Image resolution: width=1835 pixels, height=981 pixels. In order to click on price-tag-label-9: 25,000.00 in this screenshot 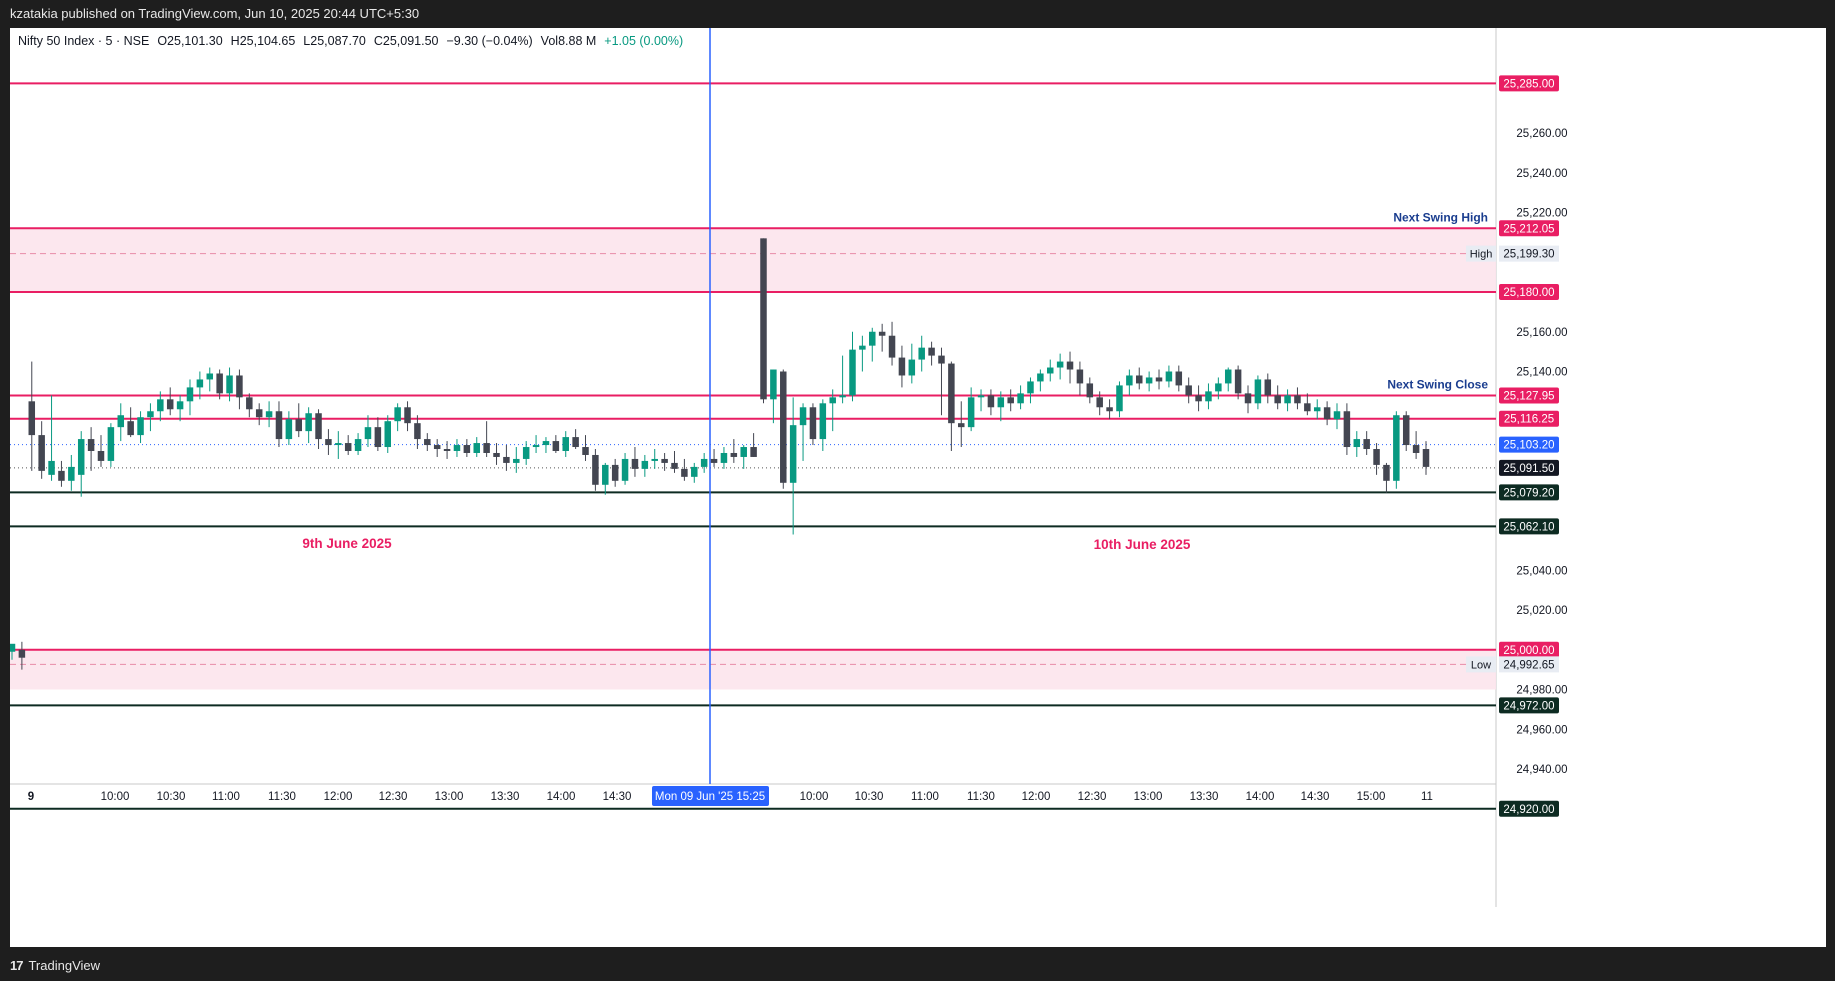, I will do `click(1528, 651)`.